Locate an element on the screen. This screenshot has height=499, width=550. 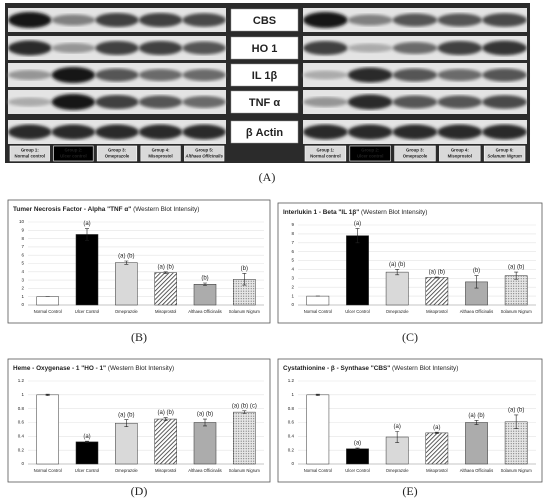
x-tick-label: Ulcer Control is located at coordinates (357, 311).